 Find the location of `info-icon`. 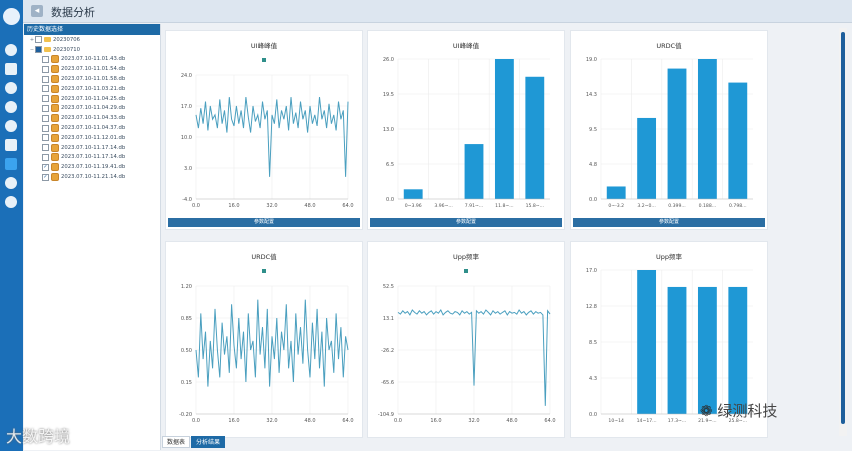

info-icon is located at coordinates (11, 202).